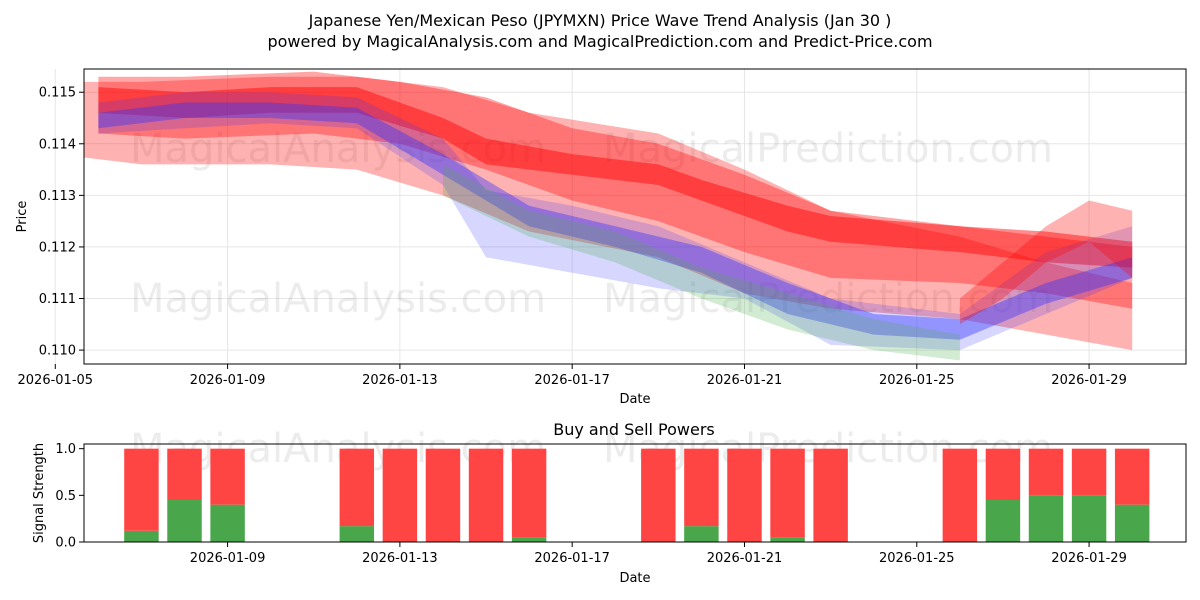  I want to click on wave-band-green-wave, so click(701, 262).